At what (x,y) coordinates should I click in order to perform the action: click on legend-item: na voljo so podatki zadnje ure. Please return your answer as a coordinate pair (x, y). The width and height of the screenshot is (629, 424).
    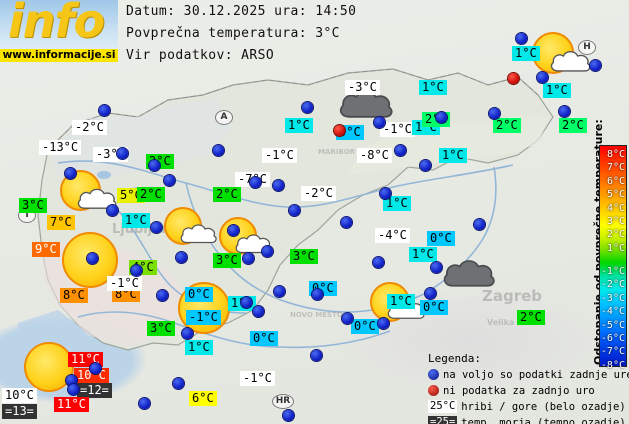
    Looking at the image, I should click on (528, 374).